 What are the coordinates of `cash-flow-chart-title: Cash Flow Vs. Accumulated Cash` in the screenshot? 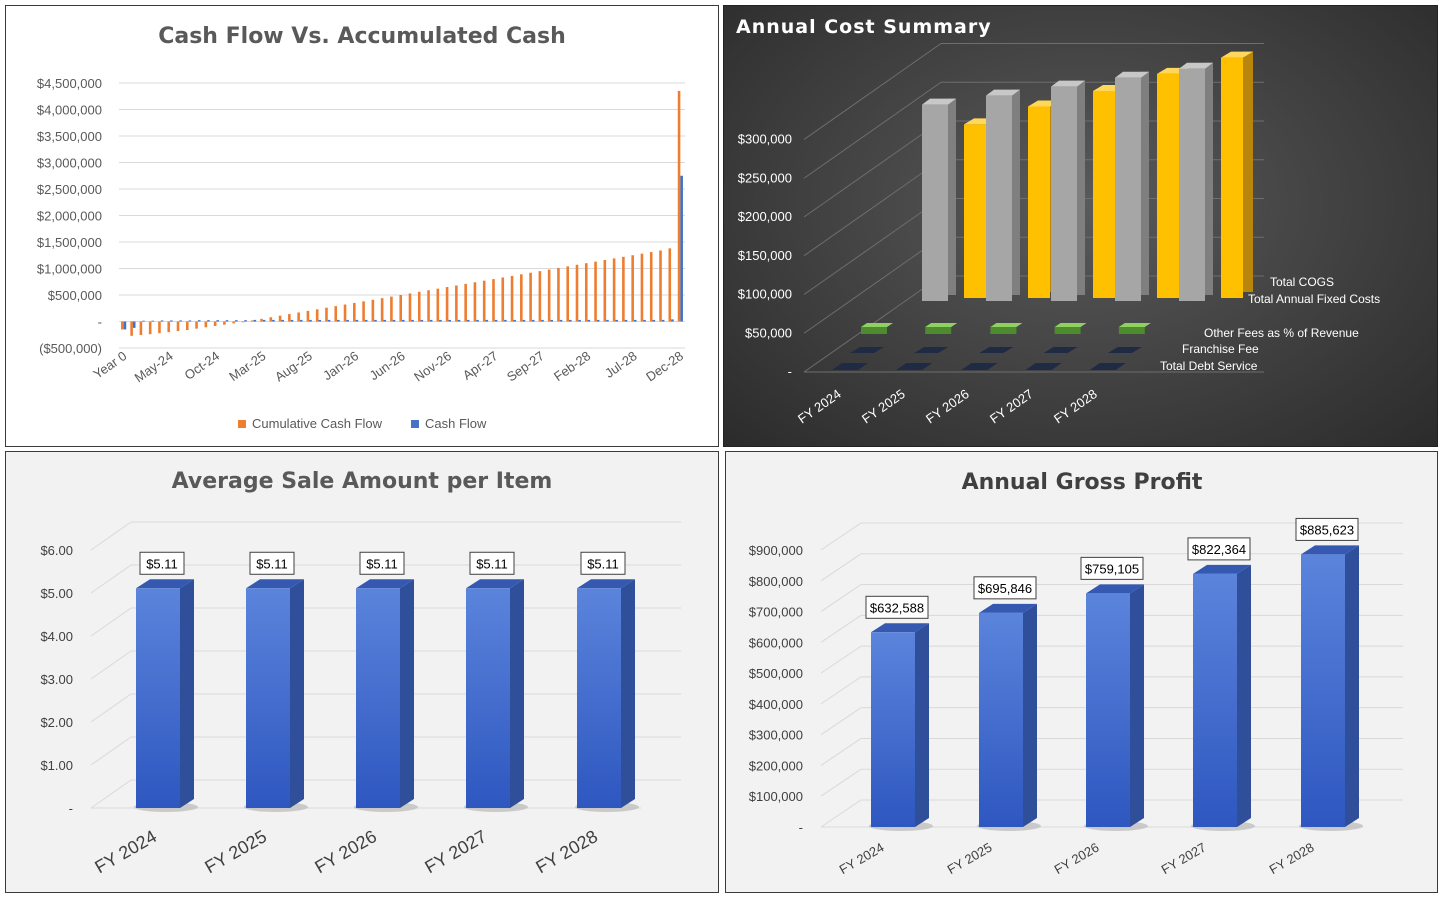 It's located at (362, 36).